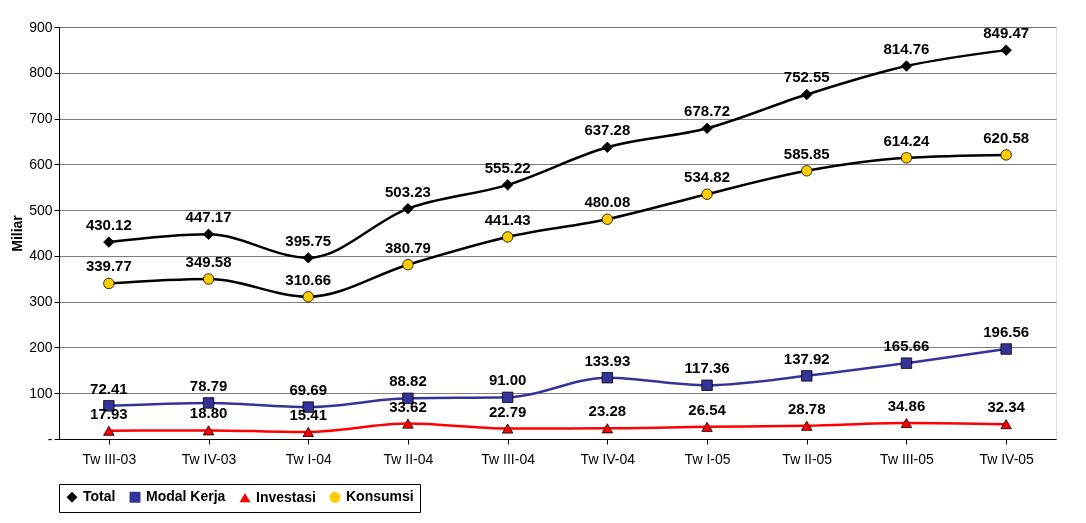 Image resolution: width=1086 pixels, height=523 pixels. Describe the element at coordinates (907, 140) in the screenshot. I see `data-label: 614.24` at that location.